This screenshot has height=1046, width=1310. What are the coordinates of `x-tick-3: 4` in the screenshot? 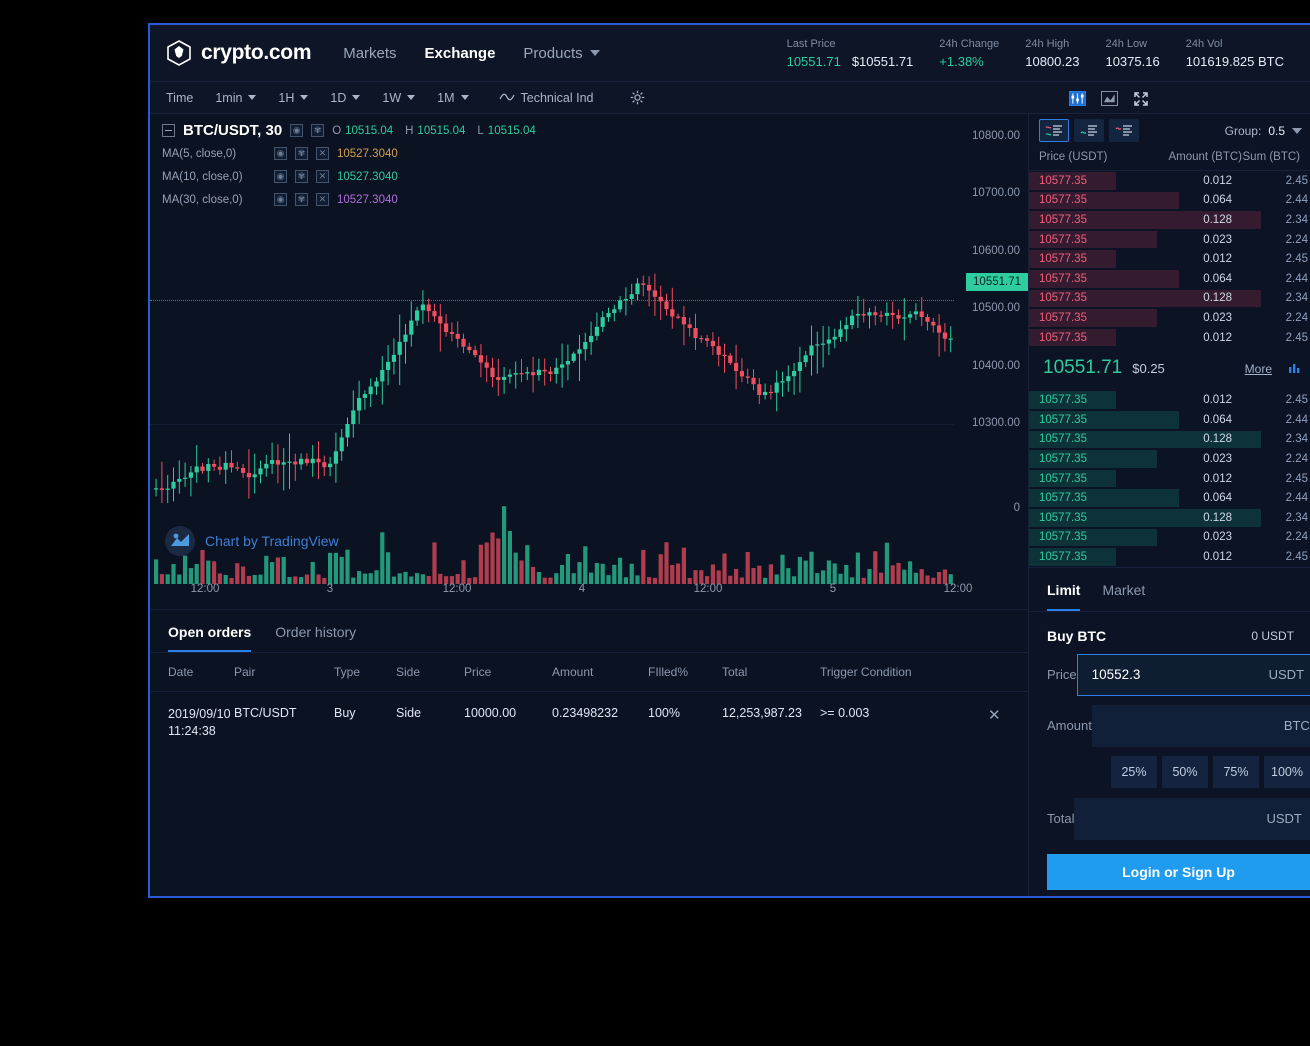 It's located at (582, 589).